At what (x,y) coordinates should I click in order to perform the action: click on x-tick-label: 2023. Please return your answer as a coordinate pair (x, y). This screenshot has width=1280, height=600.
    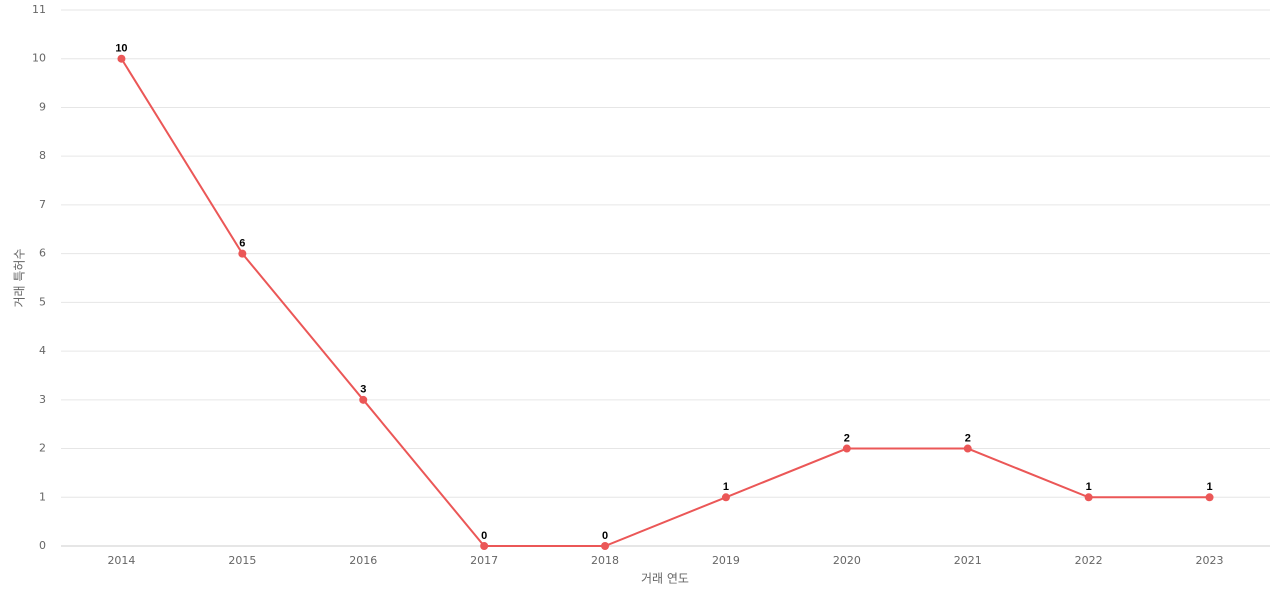
    Looking at the image, I should click on (1210, 560).